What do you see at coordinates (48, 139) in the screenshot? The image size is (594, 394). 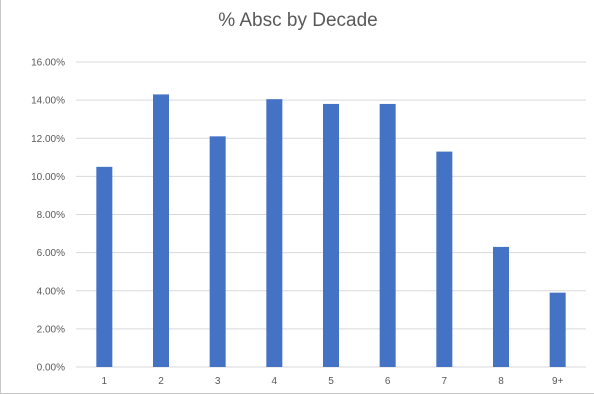 I see `y-tick-label: 12.00%` at bounding box center [48, 139].